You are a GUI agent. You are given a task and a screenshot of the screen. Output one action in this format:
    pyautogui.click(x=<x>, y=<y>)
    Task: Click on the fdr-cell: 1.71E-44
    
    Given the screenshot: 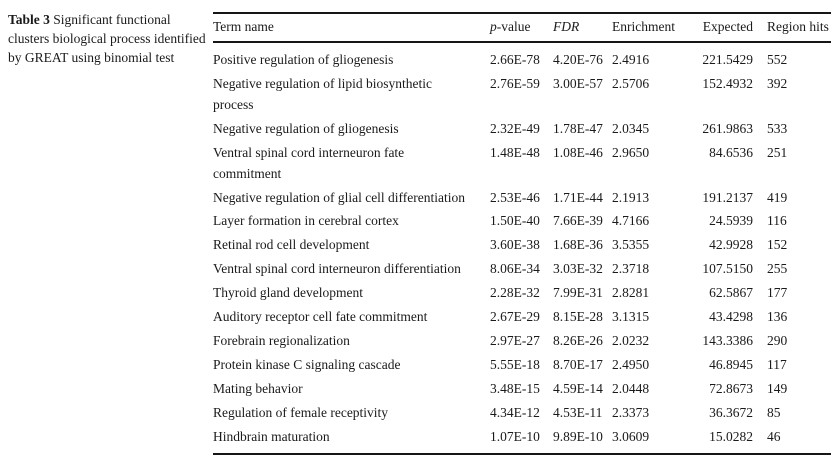 What is the action you would take?
    pyautogui.click(x=578, y=197)
    